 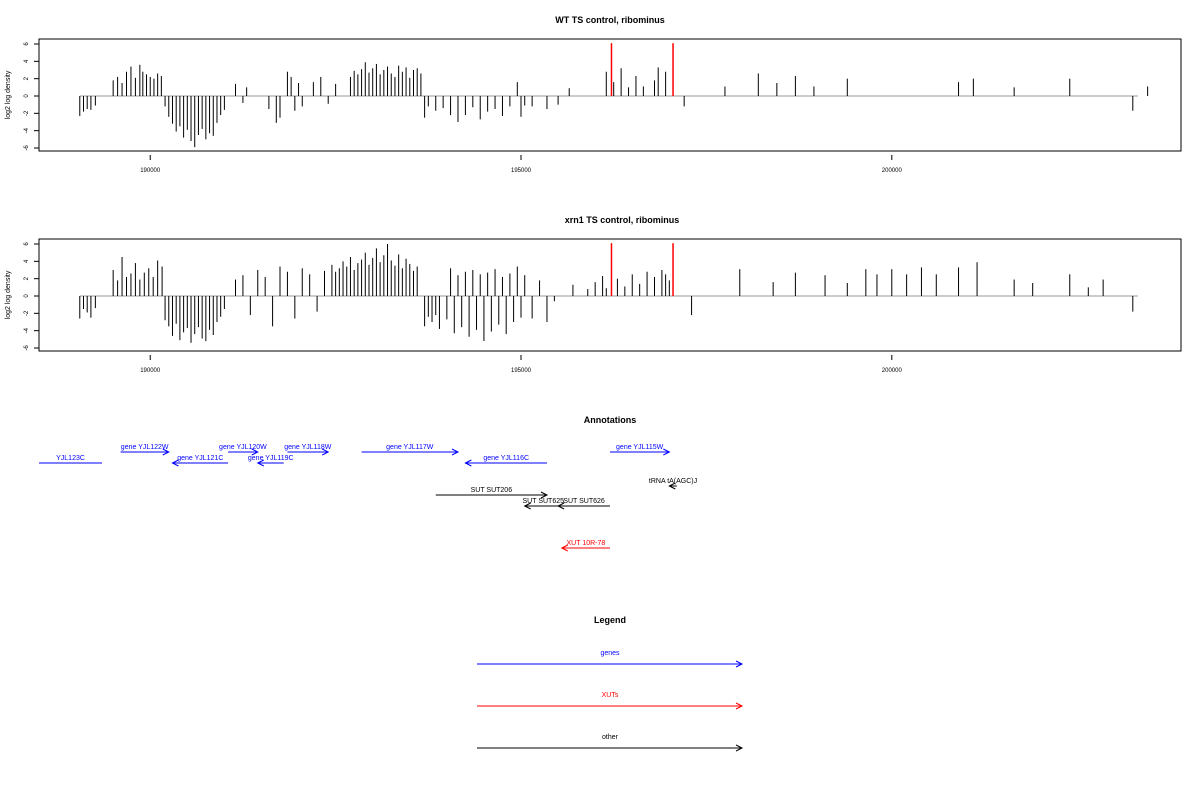 I want to click on panel-wt-frame, so click(x=610, y=95).